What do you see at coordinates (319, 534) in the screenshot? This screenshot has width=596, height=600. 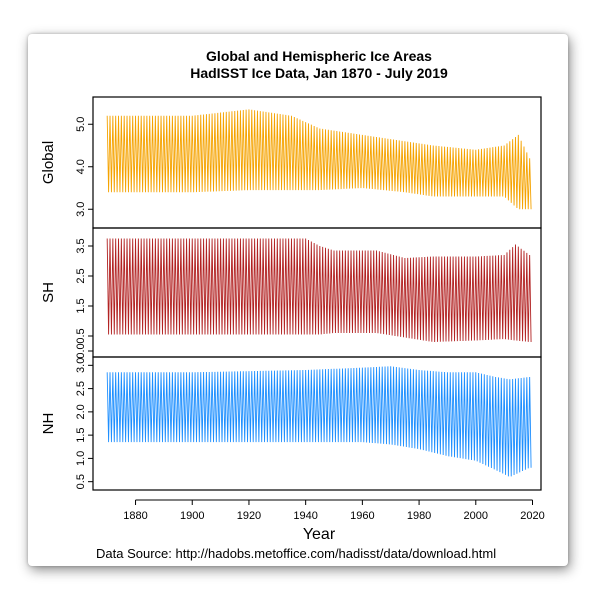 I see `x-axis-label: Year` at bounding box center [319, 534].